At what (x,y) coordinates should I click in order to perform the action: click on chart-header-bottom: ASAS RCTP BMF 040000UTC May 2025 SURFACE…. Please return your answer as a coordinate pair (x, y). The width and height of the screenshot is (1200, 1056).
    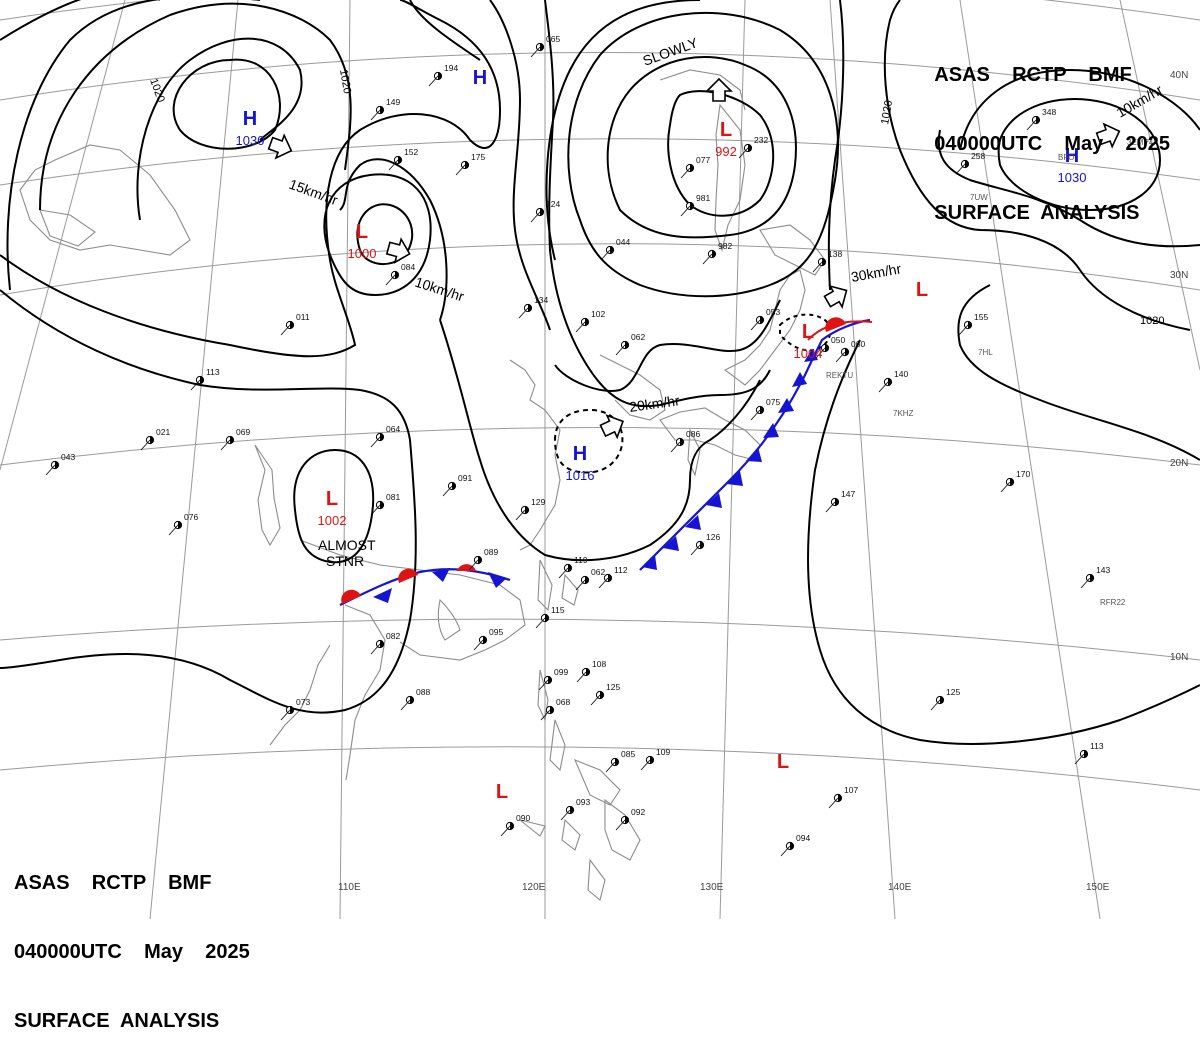
    Looking at the image, I should click on (132, 941).